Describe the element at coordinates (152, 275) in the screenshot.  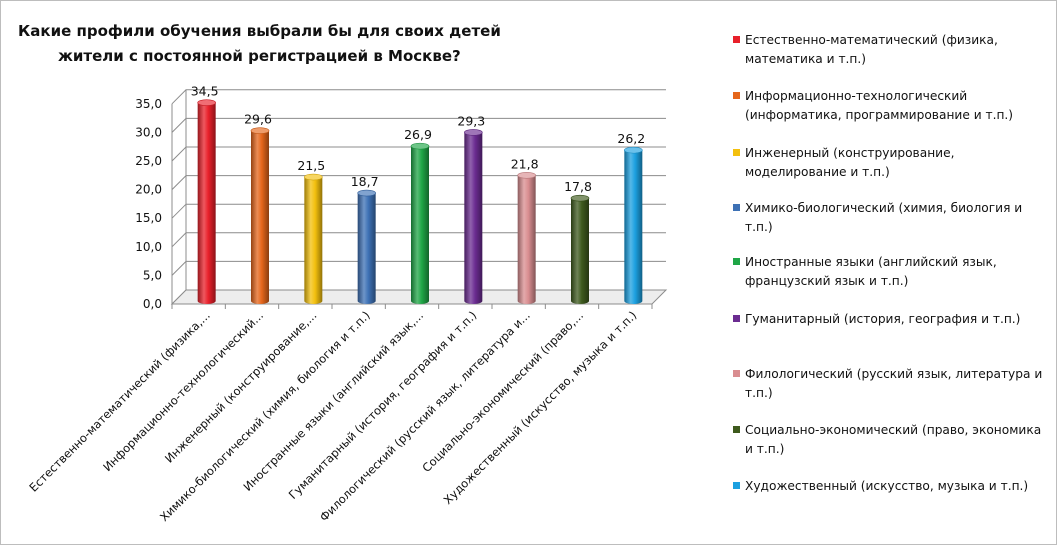
I see `y-tick-label: 5,0` at that location.